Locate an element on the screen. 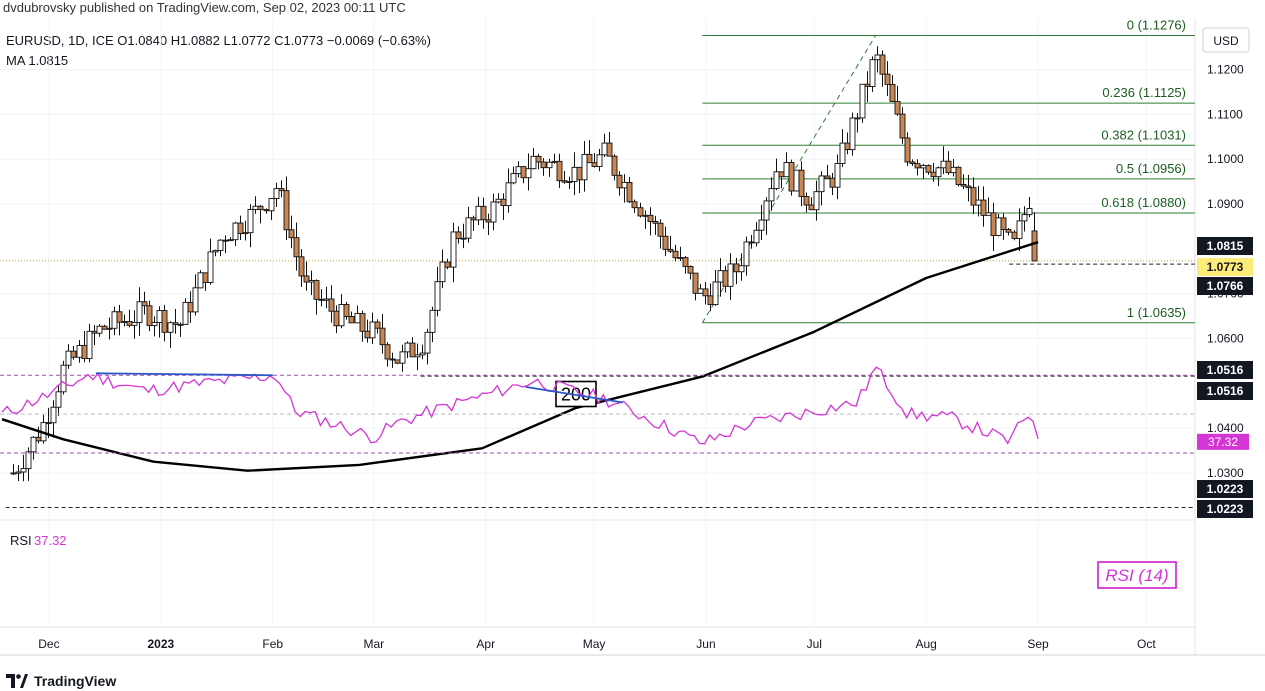 Image resolution: width=1265 pixels, height=691 pixels. y-tick-label: 1.0600 is located at coordinates (1225, 338).